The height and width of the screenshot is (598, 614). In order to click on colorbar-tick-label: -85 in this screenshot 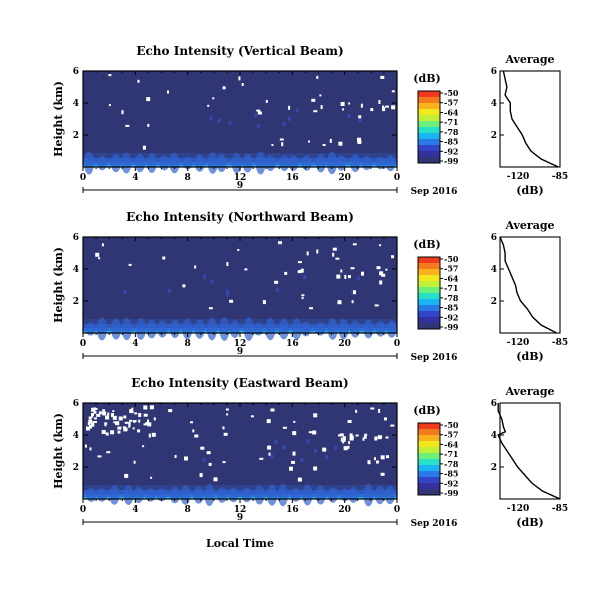, I will do `click(451, 142)`.